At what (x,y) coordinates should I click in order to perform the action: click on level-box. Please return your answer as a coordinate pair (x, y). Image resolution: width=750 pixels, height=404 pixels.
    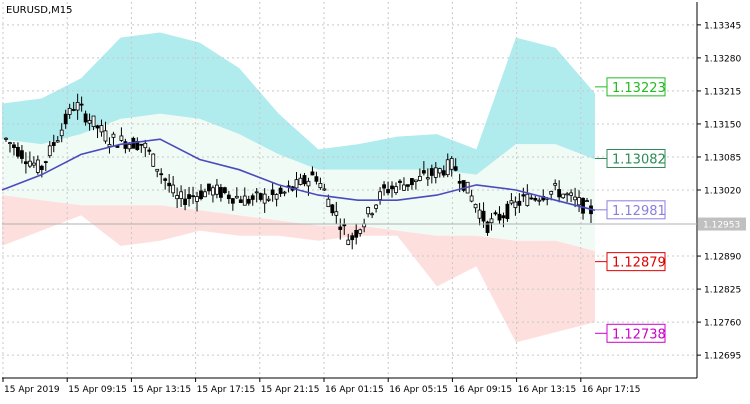
    Looking at the image, I should click on (636, 210).